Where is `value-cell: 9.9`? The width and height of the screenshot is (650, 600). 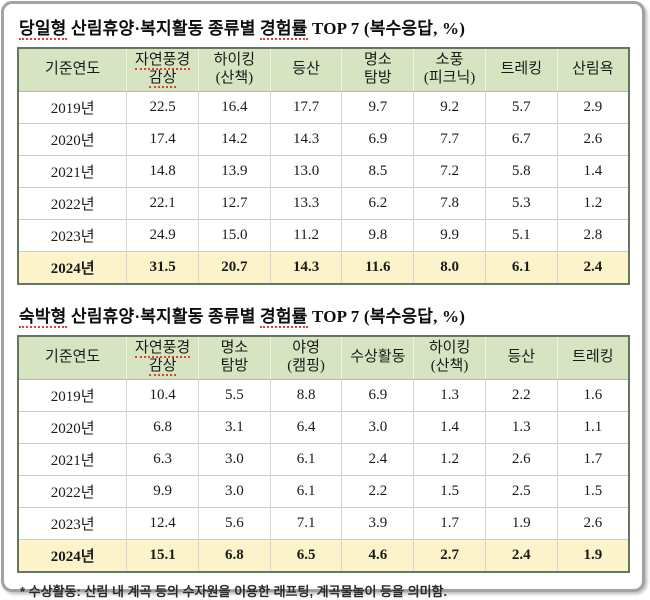 value-cell: 9.9 is located at coordinates (449, 235).